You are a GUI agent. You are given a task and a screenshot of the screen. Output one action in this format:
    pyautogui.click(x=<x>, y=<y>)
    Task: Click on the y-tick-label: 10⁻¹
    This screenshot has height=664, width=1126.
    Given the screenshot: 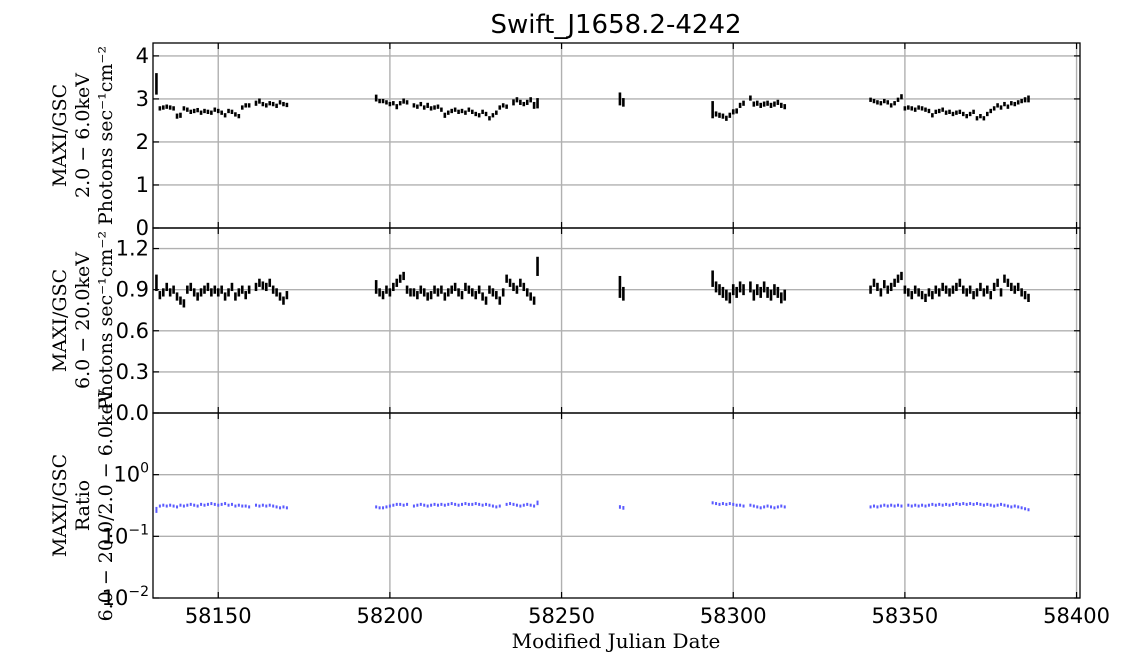 What is the action you would take?
    pyautogui.click(x=125, y=535)
    